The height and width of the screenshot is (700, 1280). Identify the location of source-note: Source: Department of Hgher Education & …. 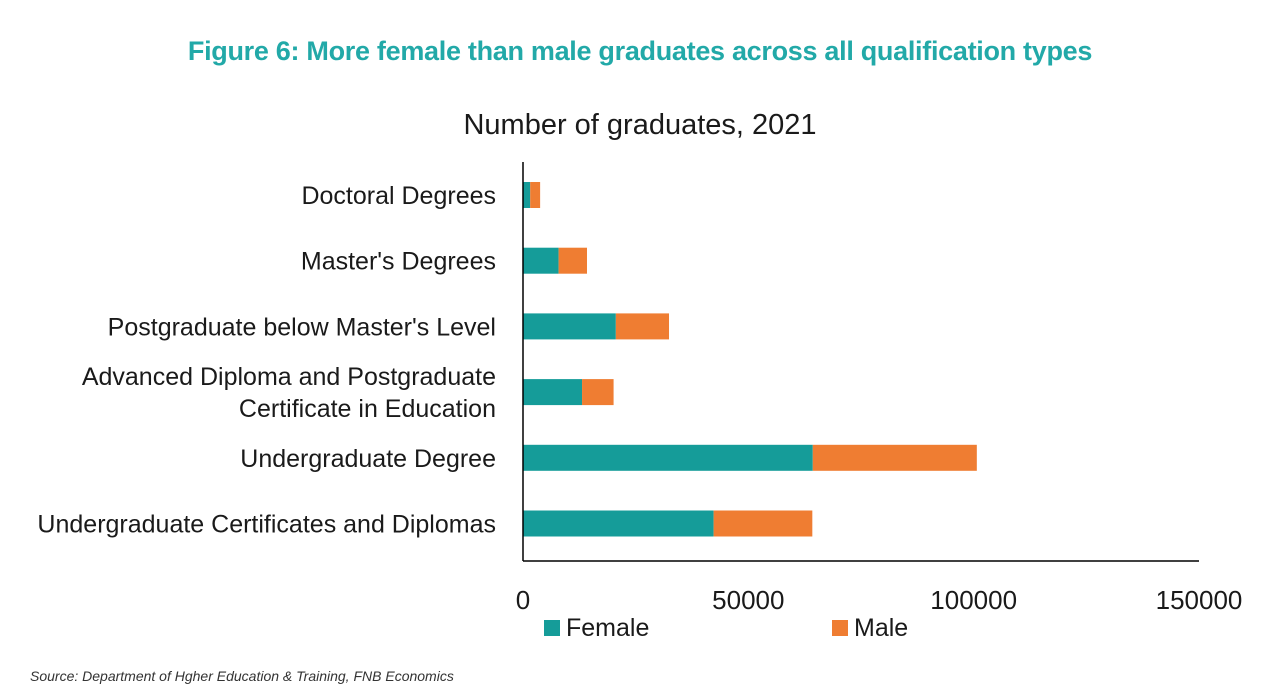
(242, 676).